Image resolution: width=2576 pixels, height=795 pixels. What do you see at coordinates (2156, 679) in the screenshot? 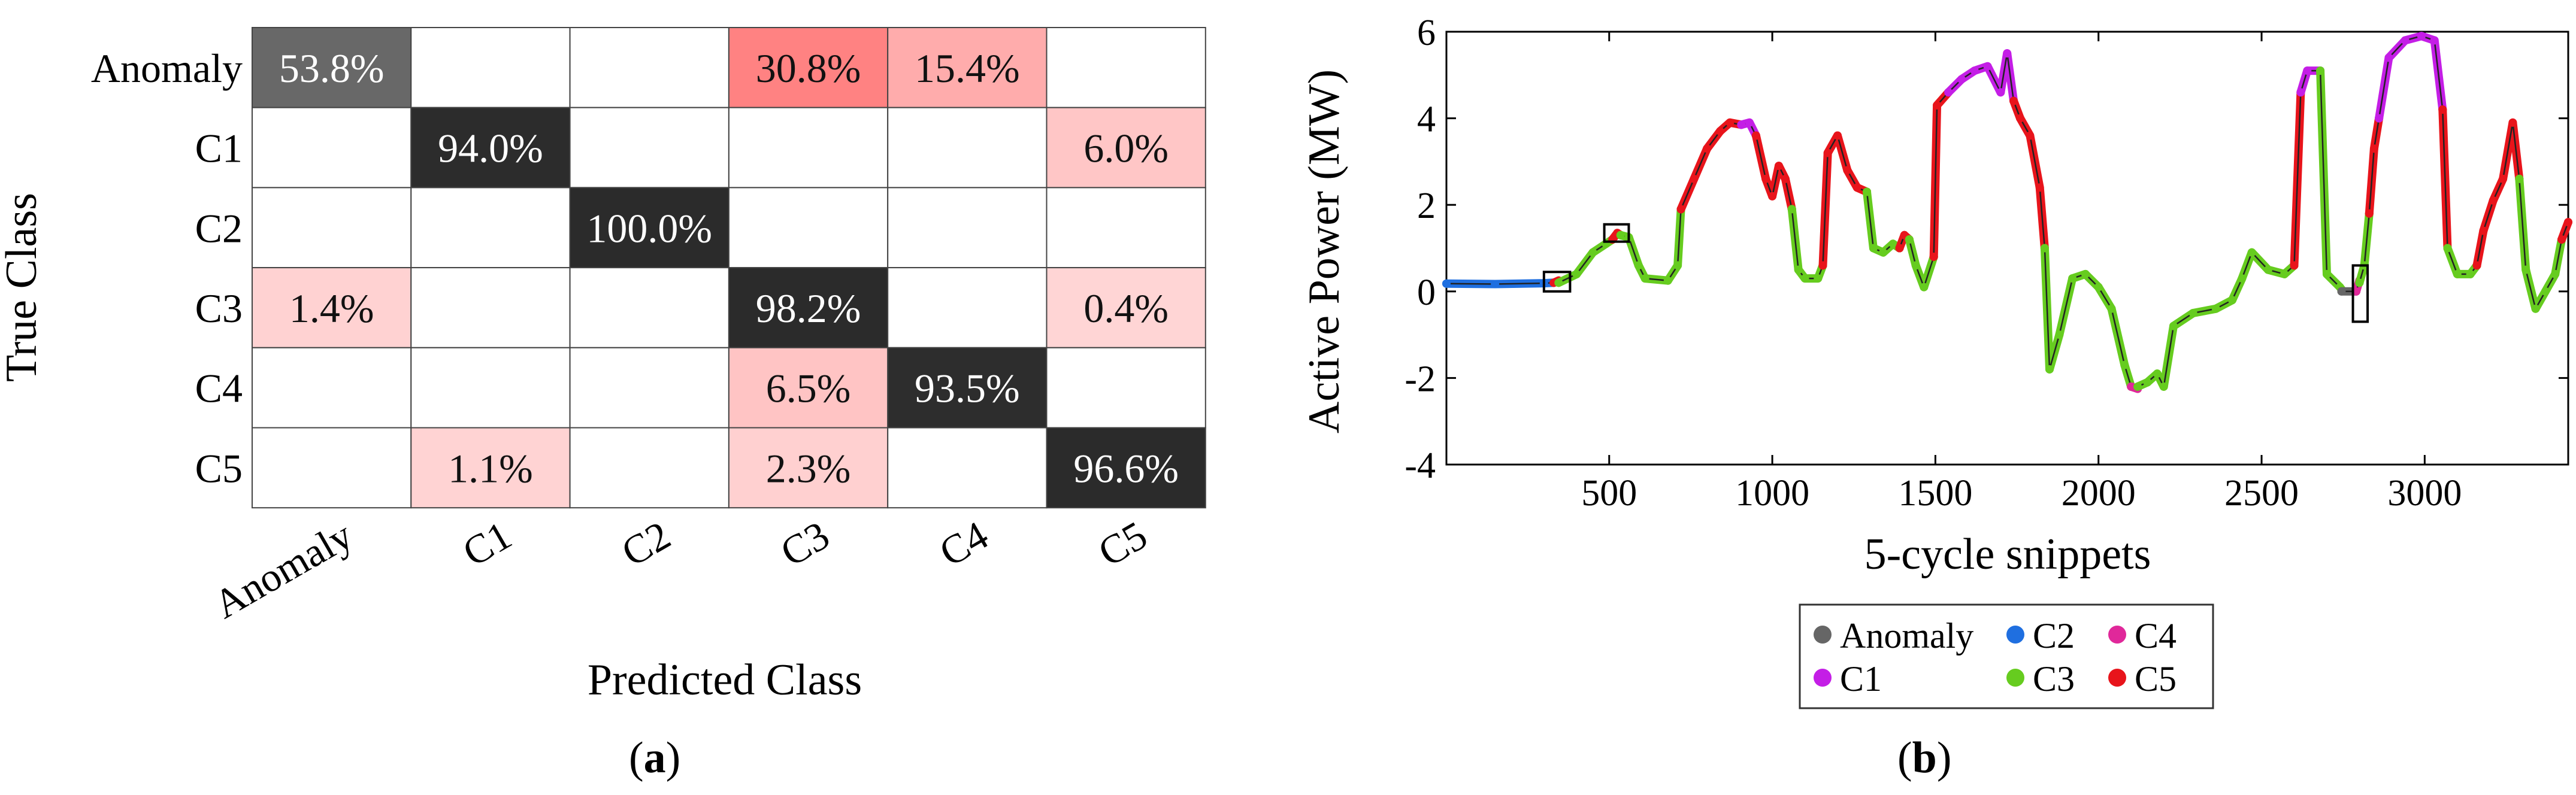
I see `legend-label: C5` at bounding box center [2156, 679].